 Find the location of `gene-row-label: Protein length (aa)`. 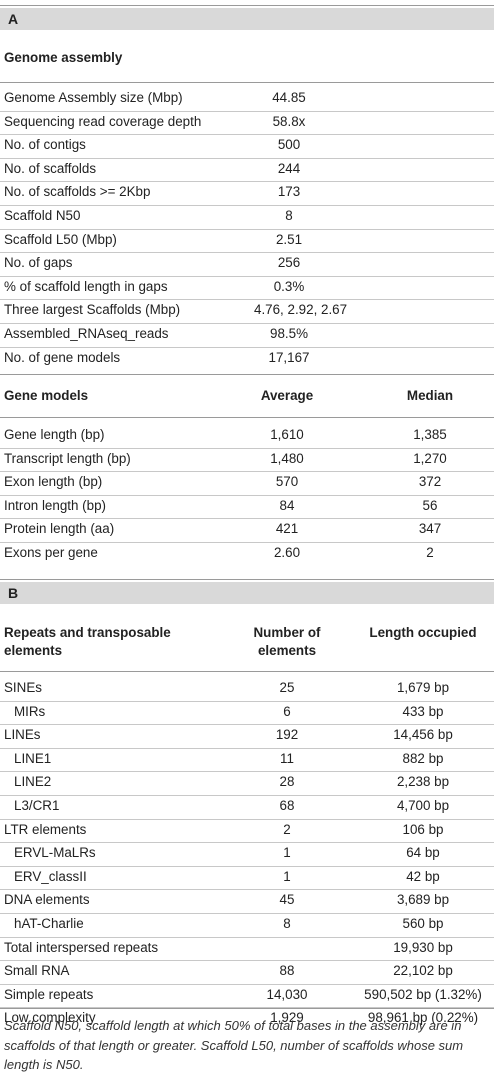

gene-row-label: Protein length (aa) is located at coordinates (59, 529).